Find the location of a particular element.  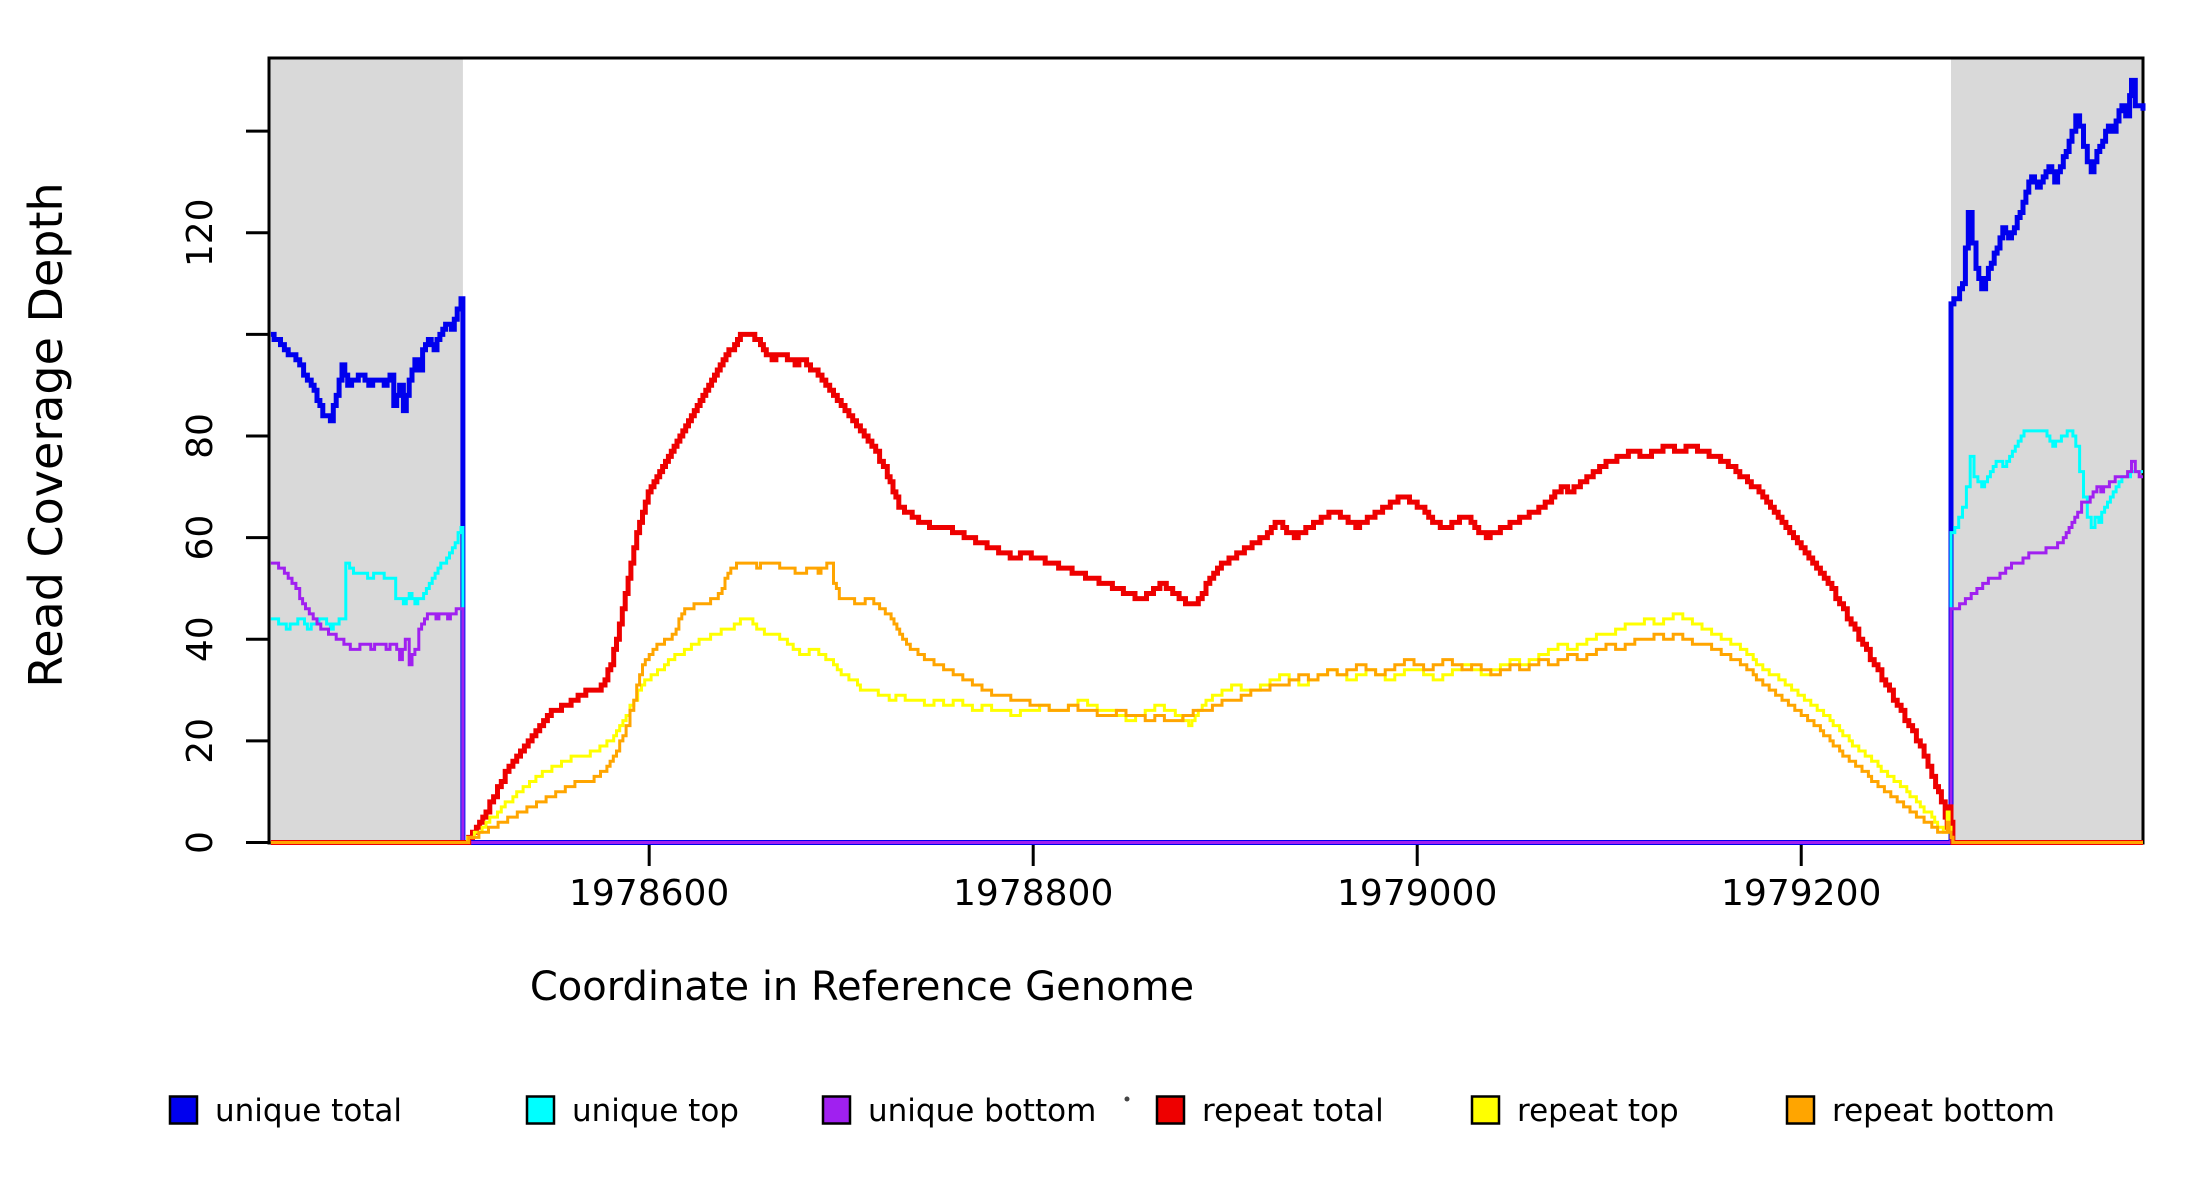

x-axis-tick-label: 1978800 is located at coordinates (1033, 893).